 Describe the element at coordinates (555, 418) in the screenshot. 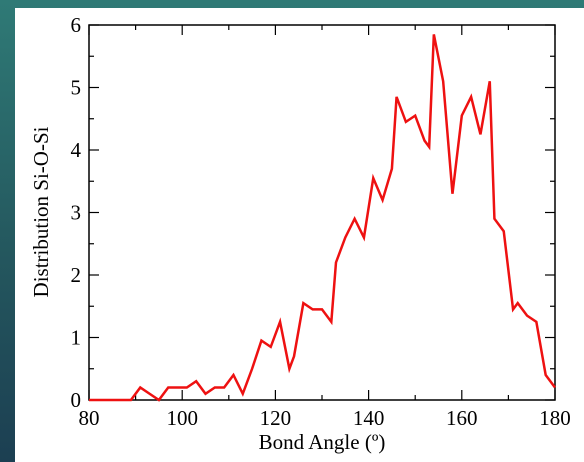

I see `x-tick-label: 180` at that location.